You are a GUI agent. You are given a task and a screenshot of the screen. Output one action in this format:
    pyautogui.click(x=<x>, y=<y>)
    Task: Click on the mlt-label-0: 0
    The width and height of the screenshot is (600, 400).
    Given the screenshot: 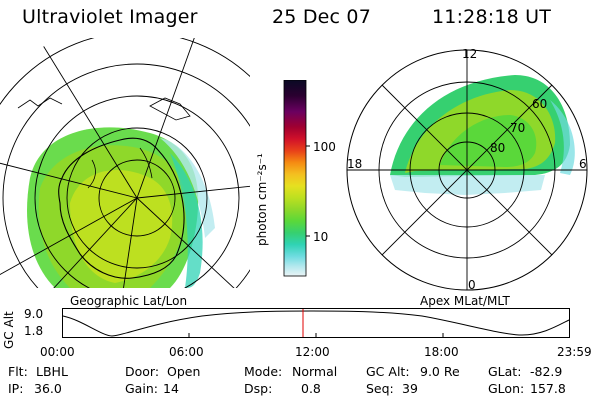 What is the action you would take?
    pyautogui.click(x=472, y=285)
    